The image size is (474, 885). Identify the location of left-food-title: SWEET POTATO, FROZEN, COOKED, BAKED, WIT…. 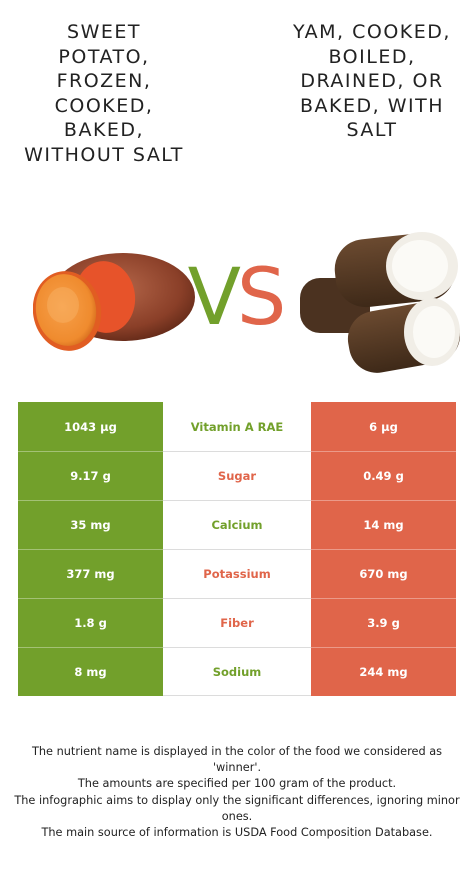
(104, 93).